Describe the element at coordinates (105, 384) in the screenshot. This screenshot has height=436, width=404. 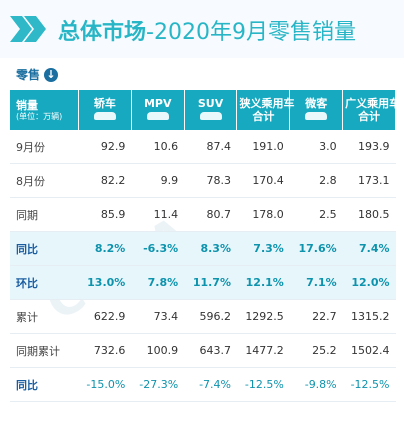
I see `table-cell: -15.0%` at that location.